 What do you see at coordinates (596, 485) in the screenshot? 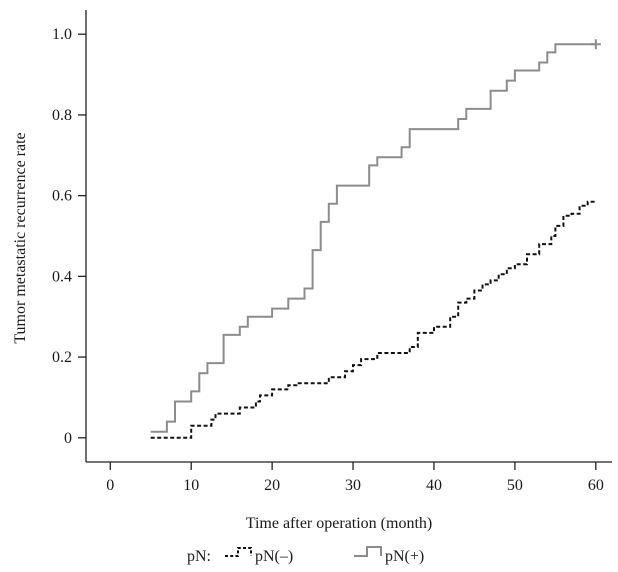
I see `x-tick-label: 60` at bounding box center [596, 485].